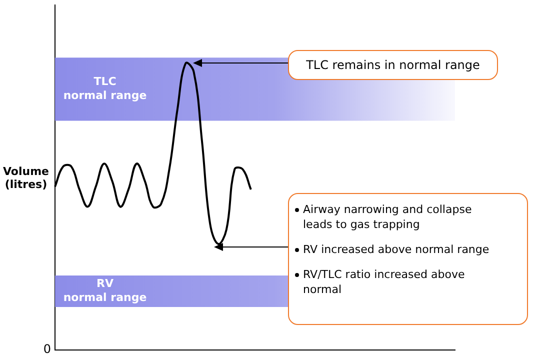  Describe the element at coordinates (105, 88) in the screenshot. I see `band-label: TLC normal range` at that location.